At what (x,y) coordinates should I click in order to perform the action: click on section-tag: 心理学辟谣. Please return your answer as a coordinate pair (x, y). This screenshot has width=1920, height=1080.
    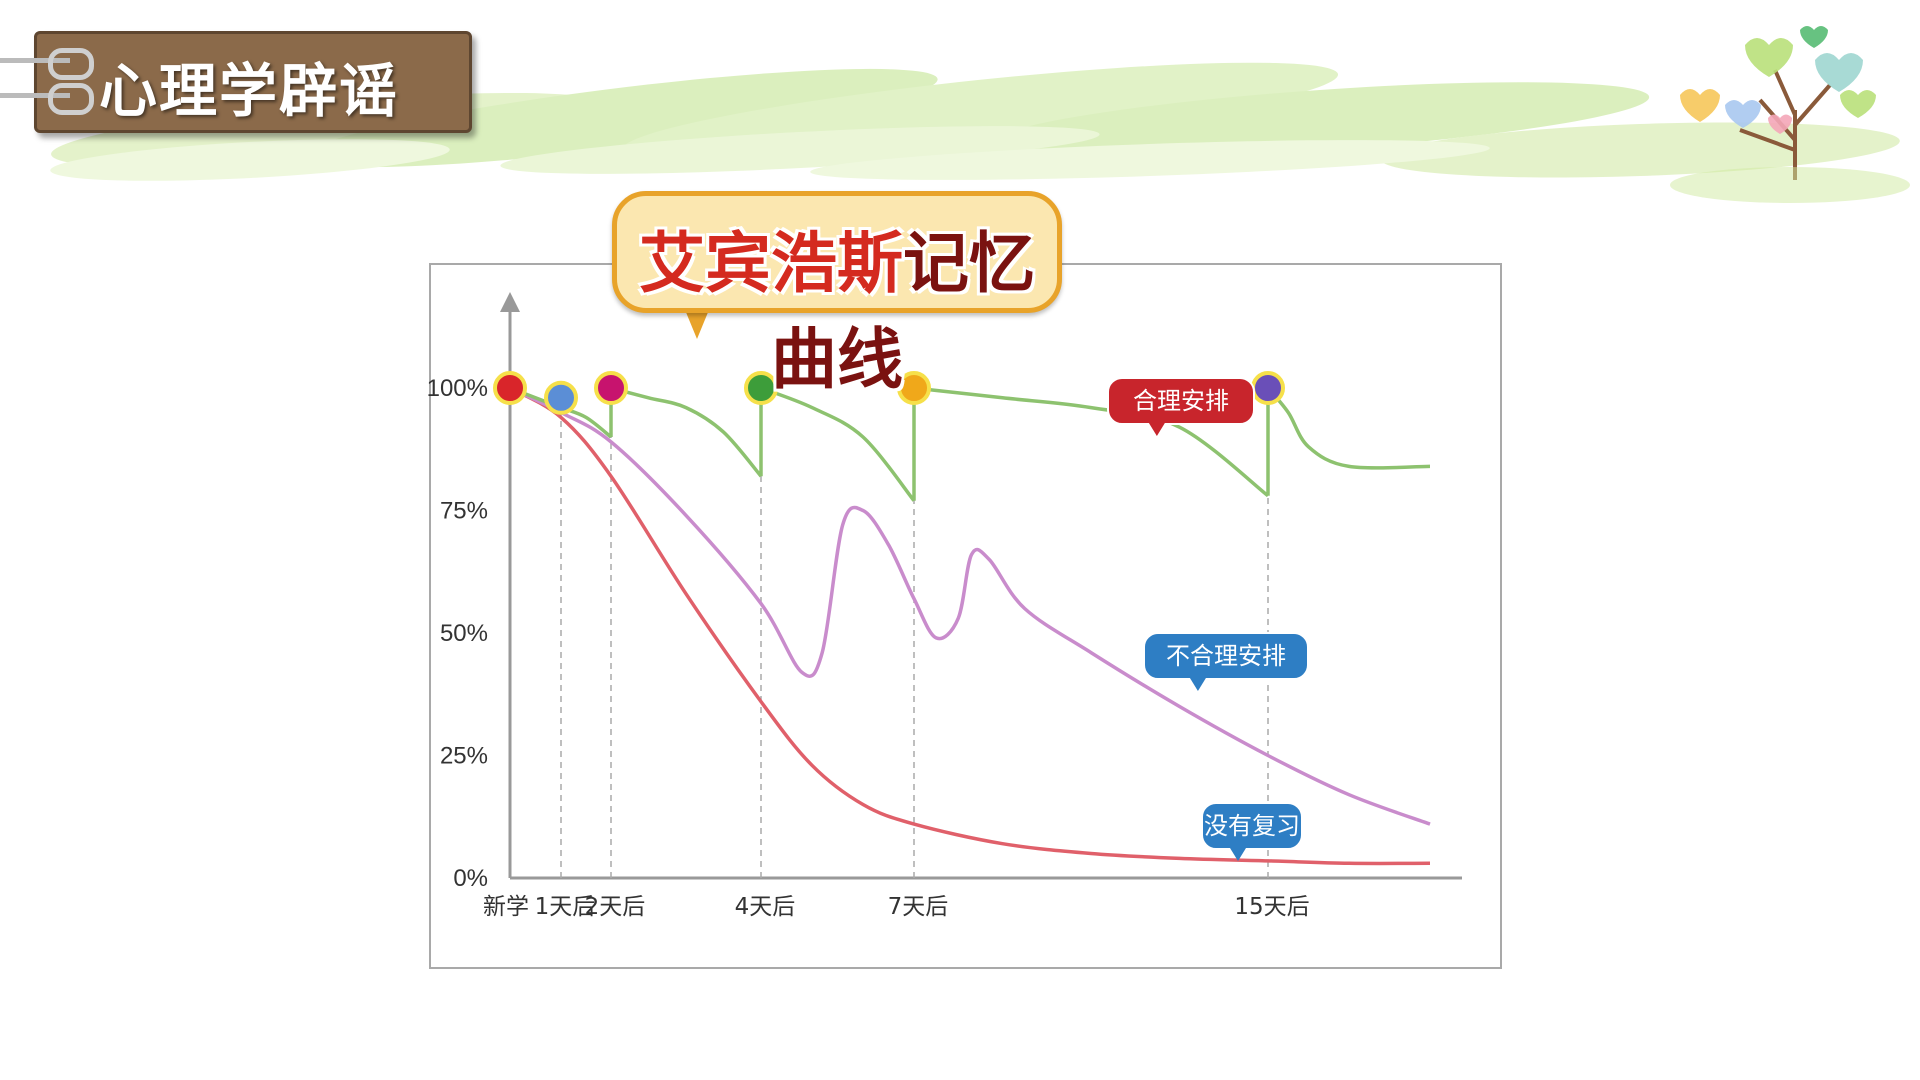
    Looking at the image, I should click on (253, 82).